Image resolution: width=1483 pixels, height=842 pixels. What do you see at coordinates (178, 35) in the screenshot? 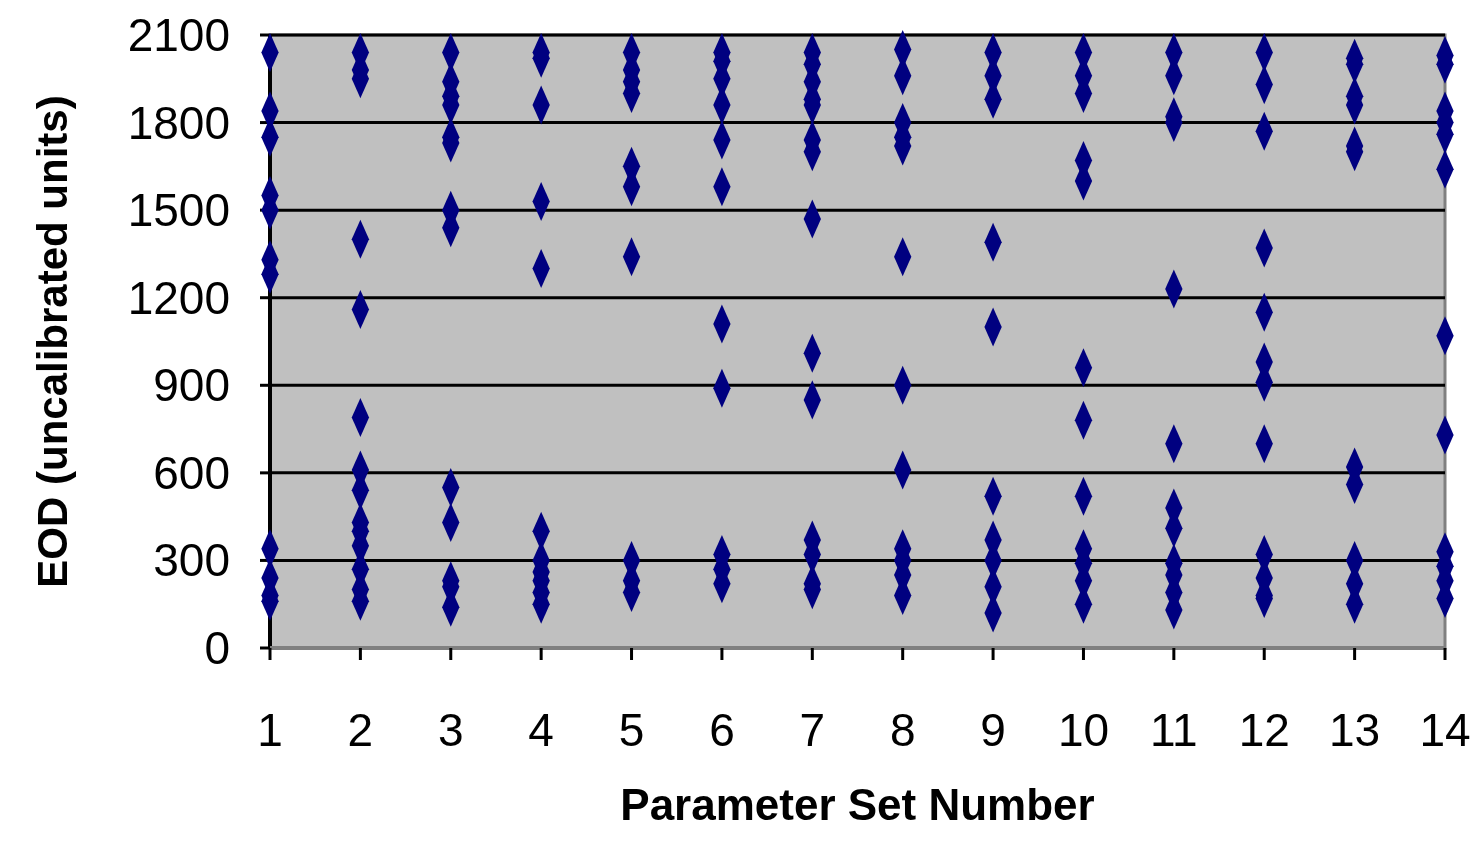
I see `y-tick-label: 2100` at bounding box center [178, 35].